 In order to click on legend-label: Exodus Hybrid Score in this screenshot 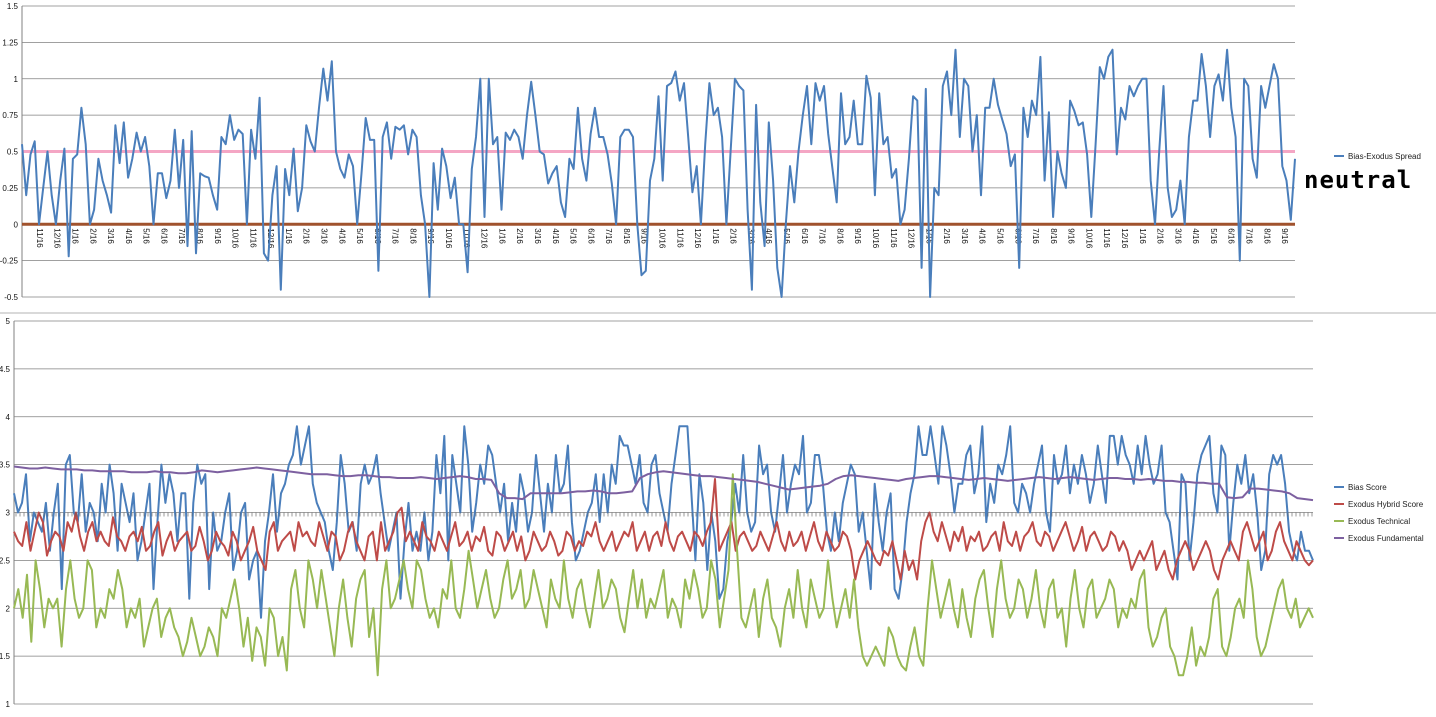, I will do `click(1386, 504)`.